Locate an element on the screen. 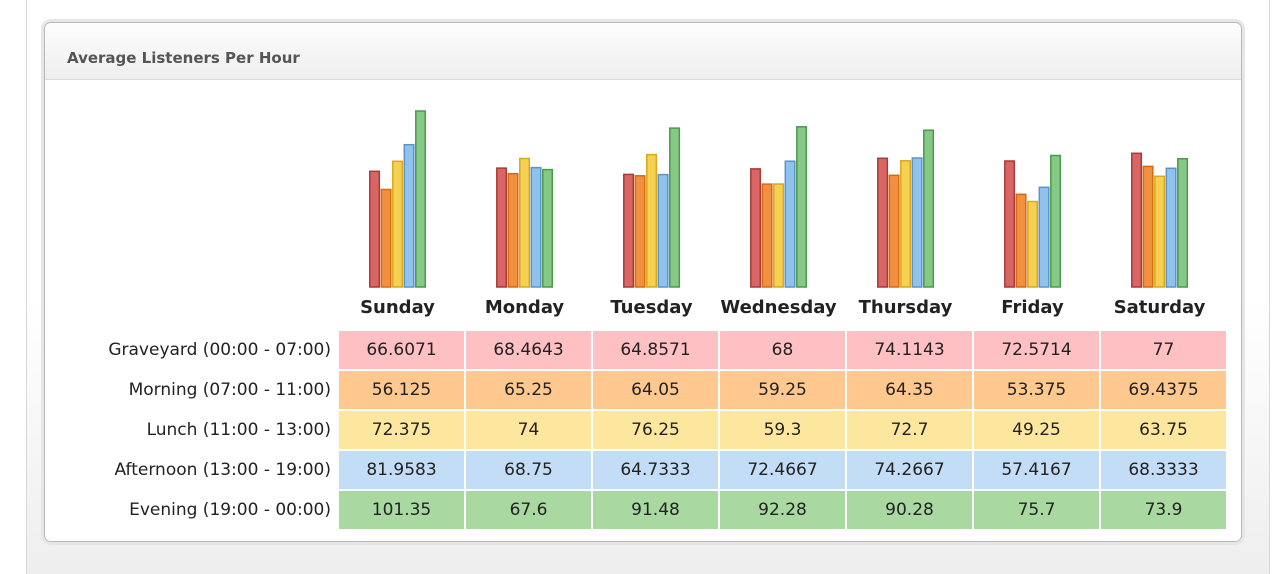  table-cell-sunday: 66.6071 is located at coordinates (402, 351).